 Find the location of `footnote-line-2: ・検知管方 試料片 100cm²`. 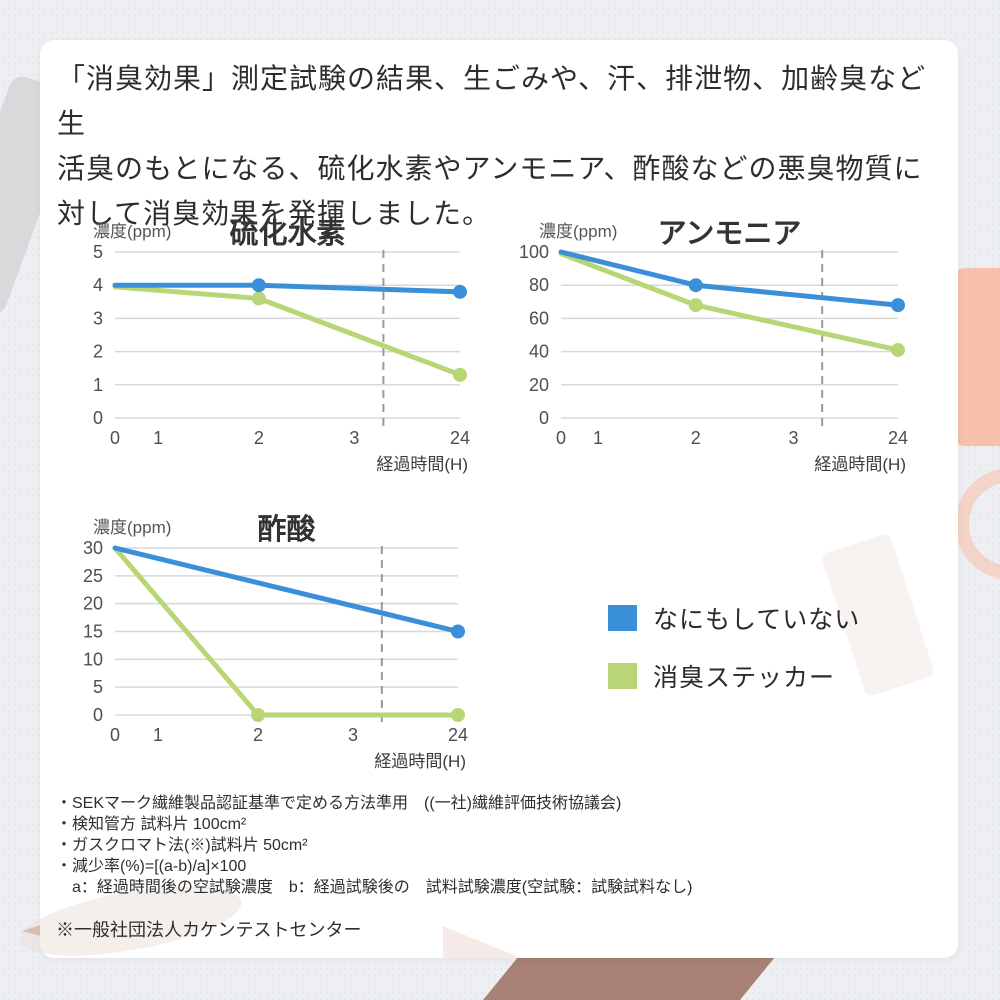

footnote-line-2: ・検知管方 試料片 100cm² is located at coordinates (151, 824).